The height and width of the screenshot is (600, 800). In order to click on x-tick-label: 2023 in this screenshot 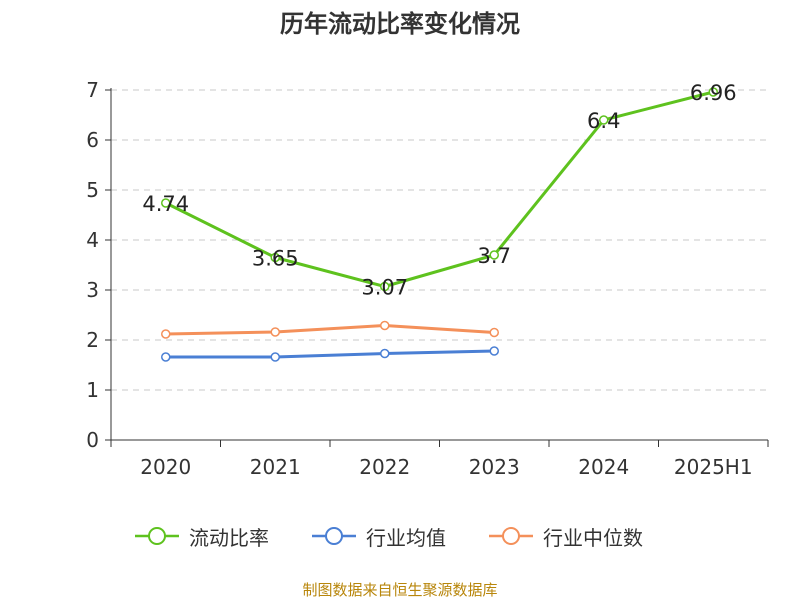, I will do `click(494, 467)`.